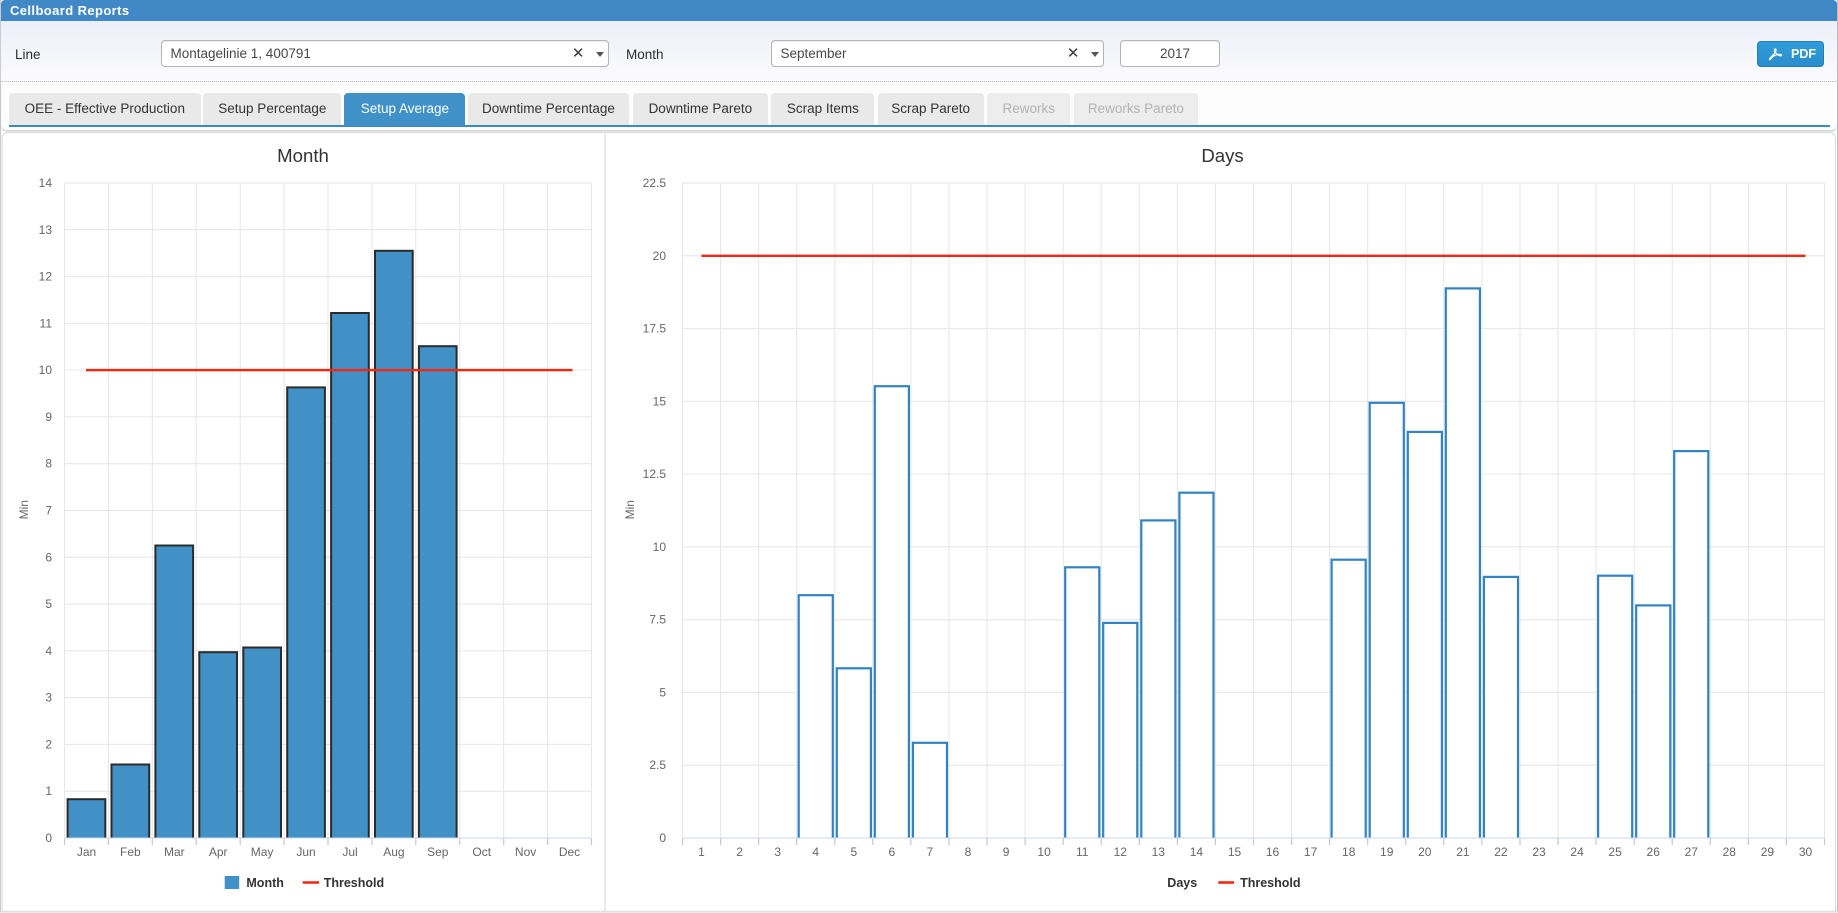 The image size is (1838, 913). What do you see at coordinates (86, 852) in the screenshot?
I see `svg-text: Jan` at bounding box center [86, 852].